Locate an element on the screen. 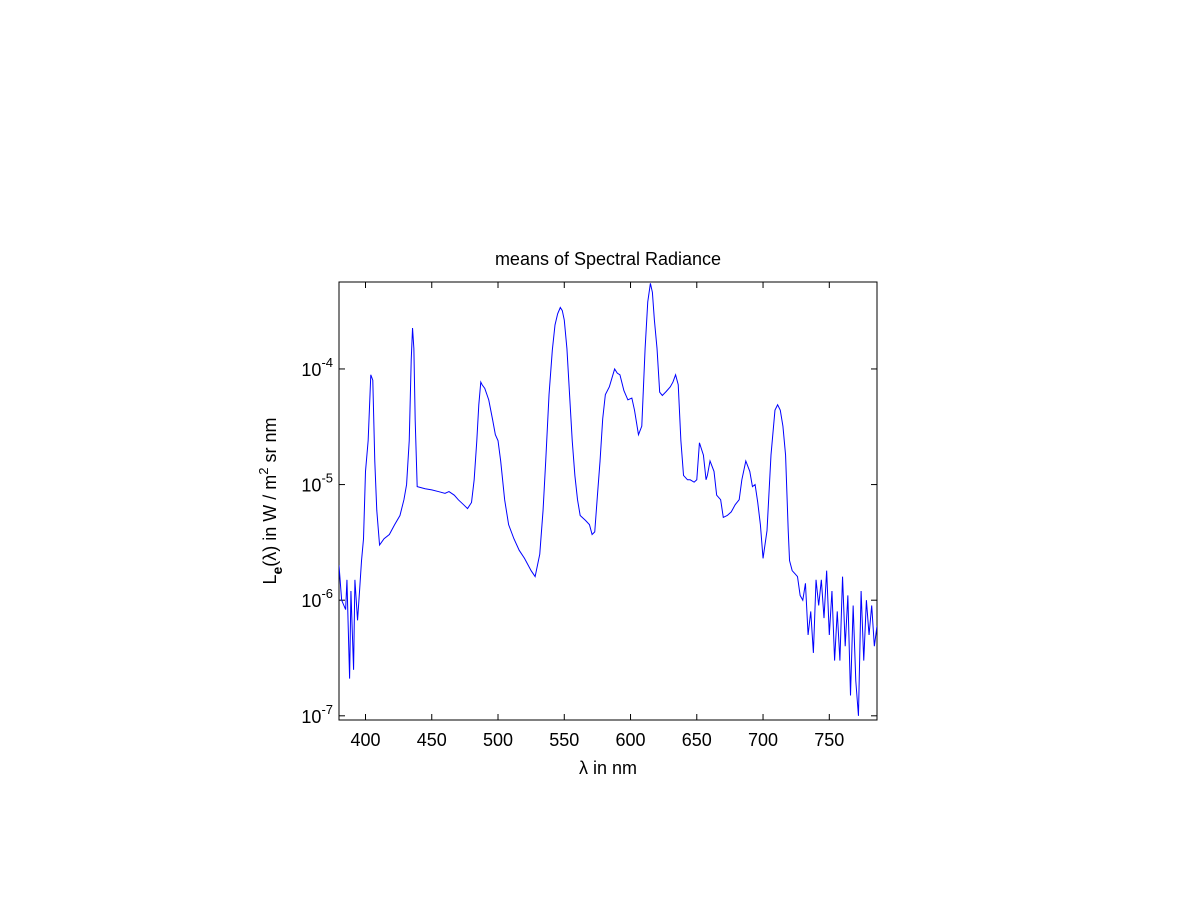 The image size is (1201, 901). x-tick-label: 700 is located at coordinates (763, 740).